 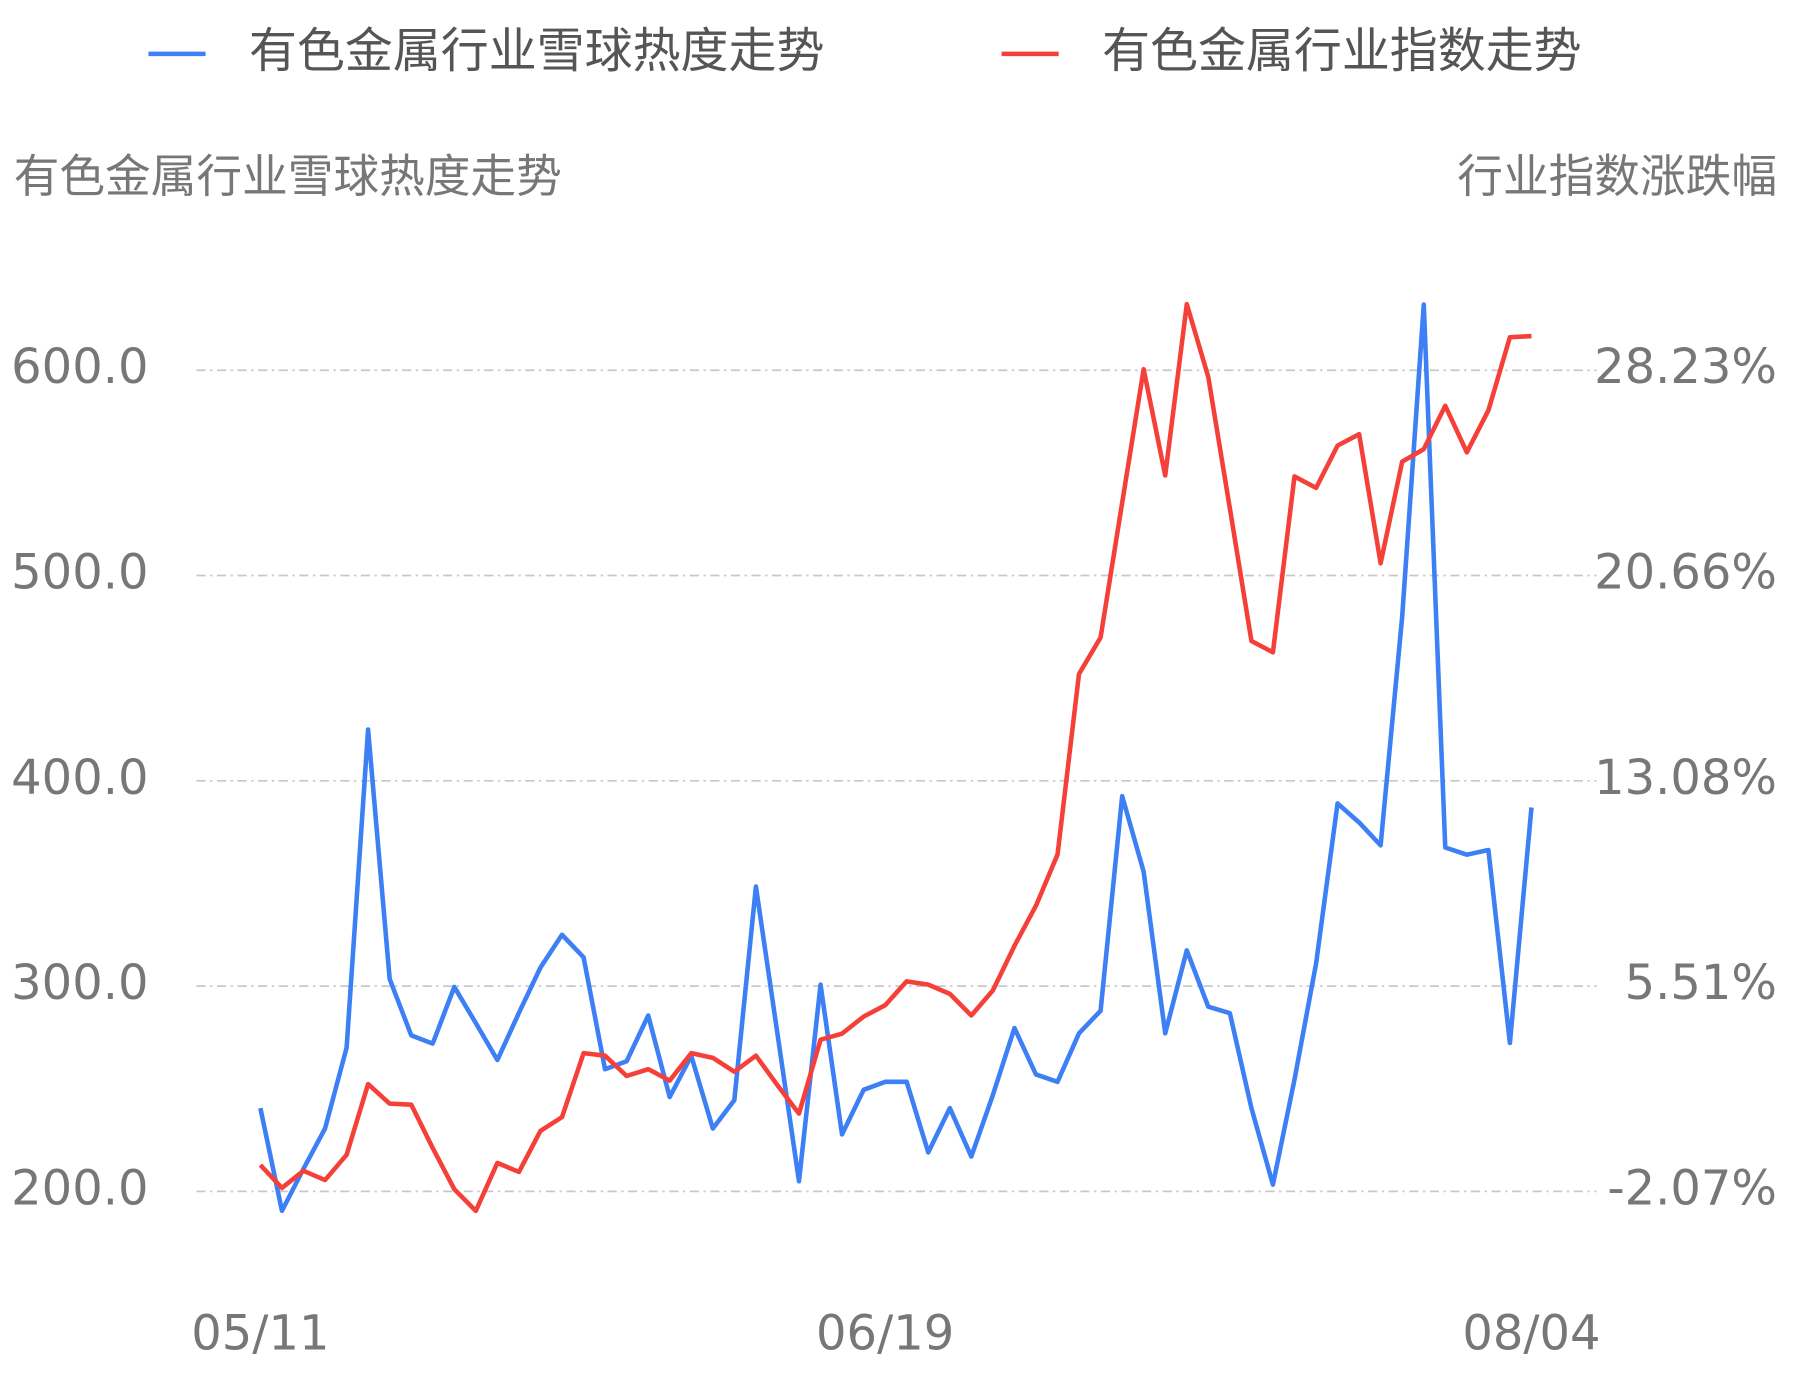 I want to click on y-tick-label: 300.0, so click(x=79, y=983).